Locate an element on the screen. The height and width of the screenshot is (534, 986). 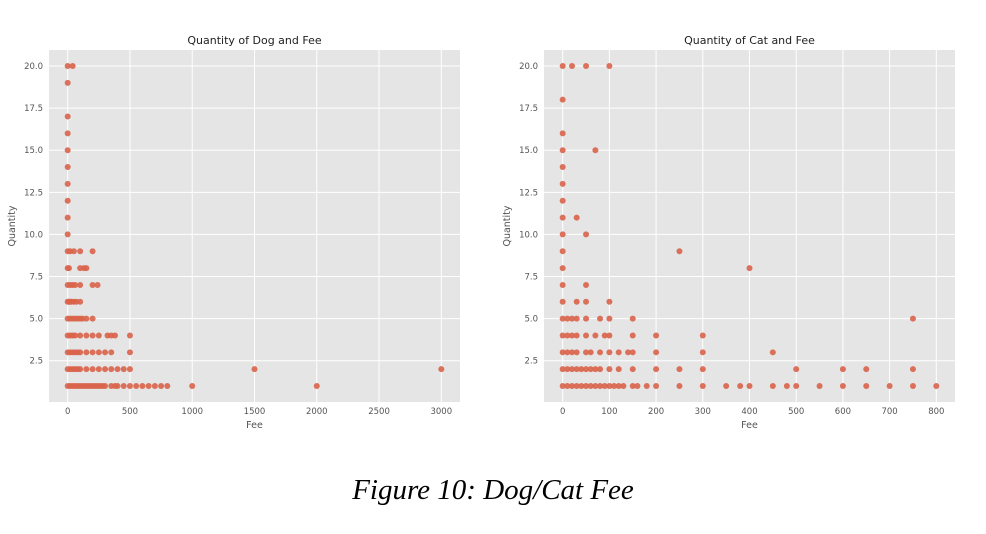
x-tick-label: 400 is located at coordinates (749, 412).